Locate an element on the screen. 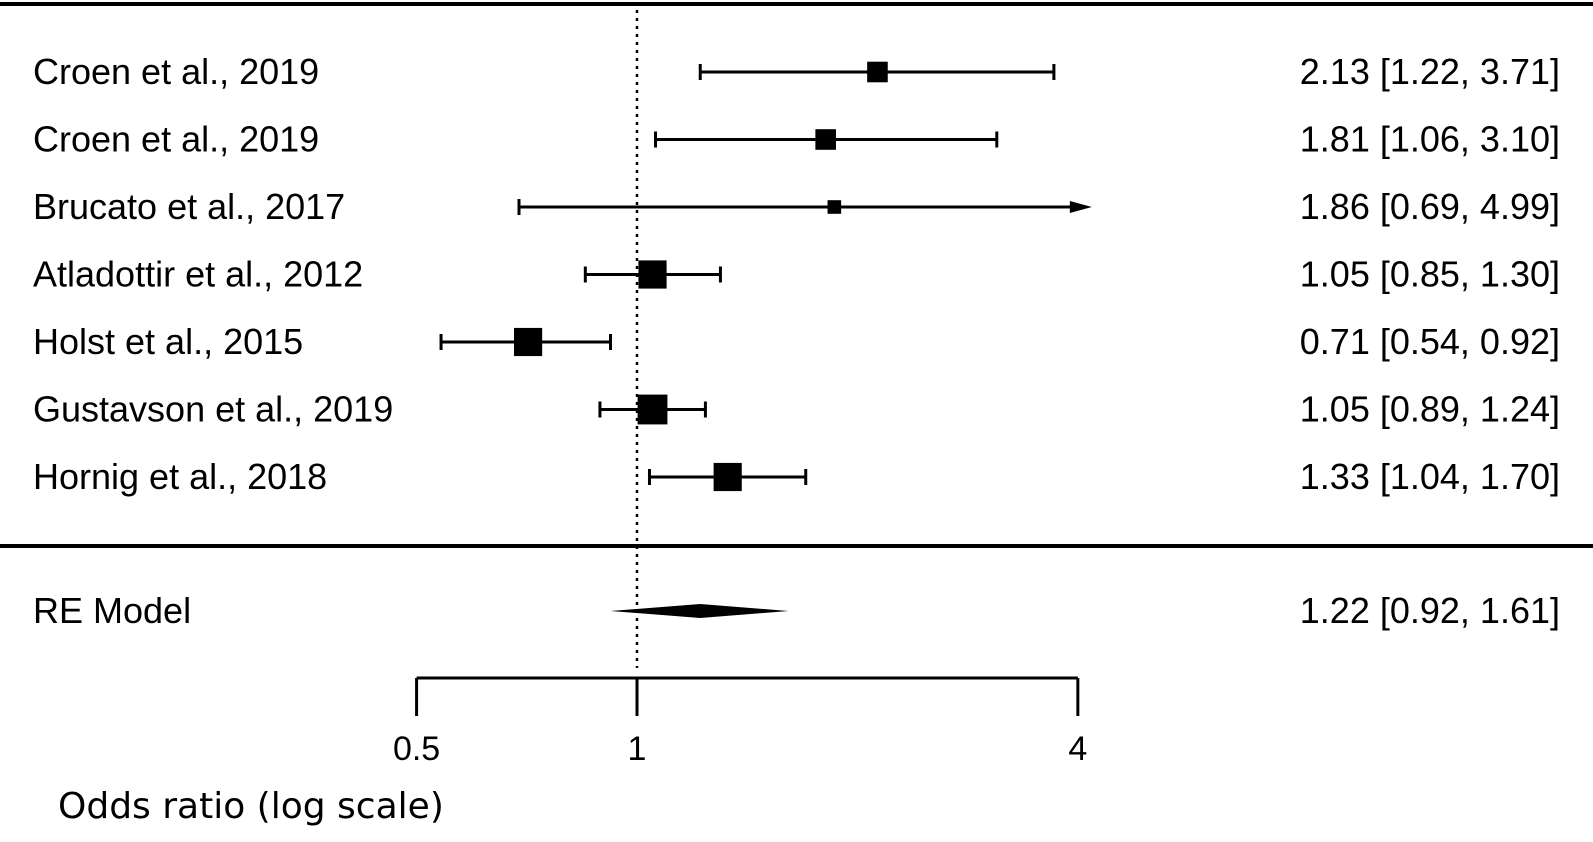 Image resolution: width=1593 pixels, height=842 pixels. x-tick-label: 1 is located at coordinates (637, 749).